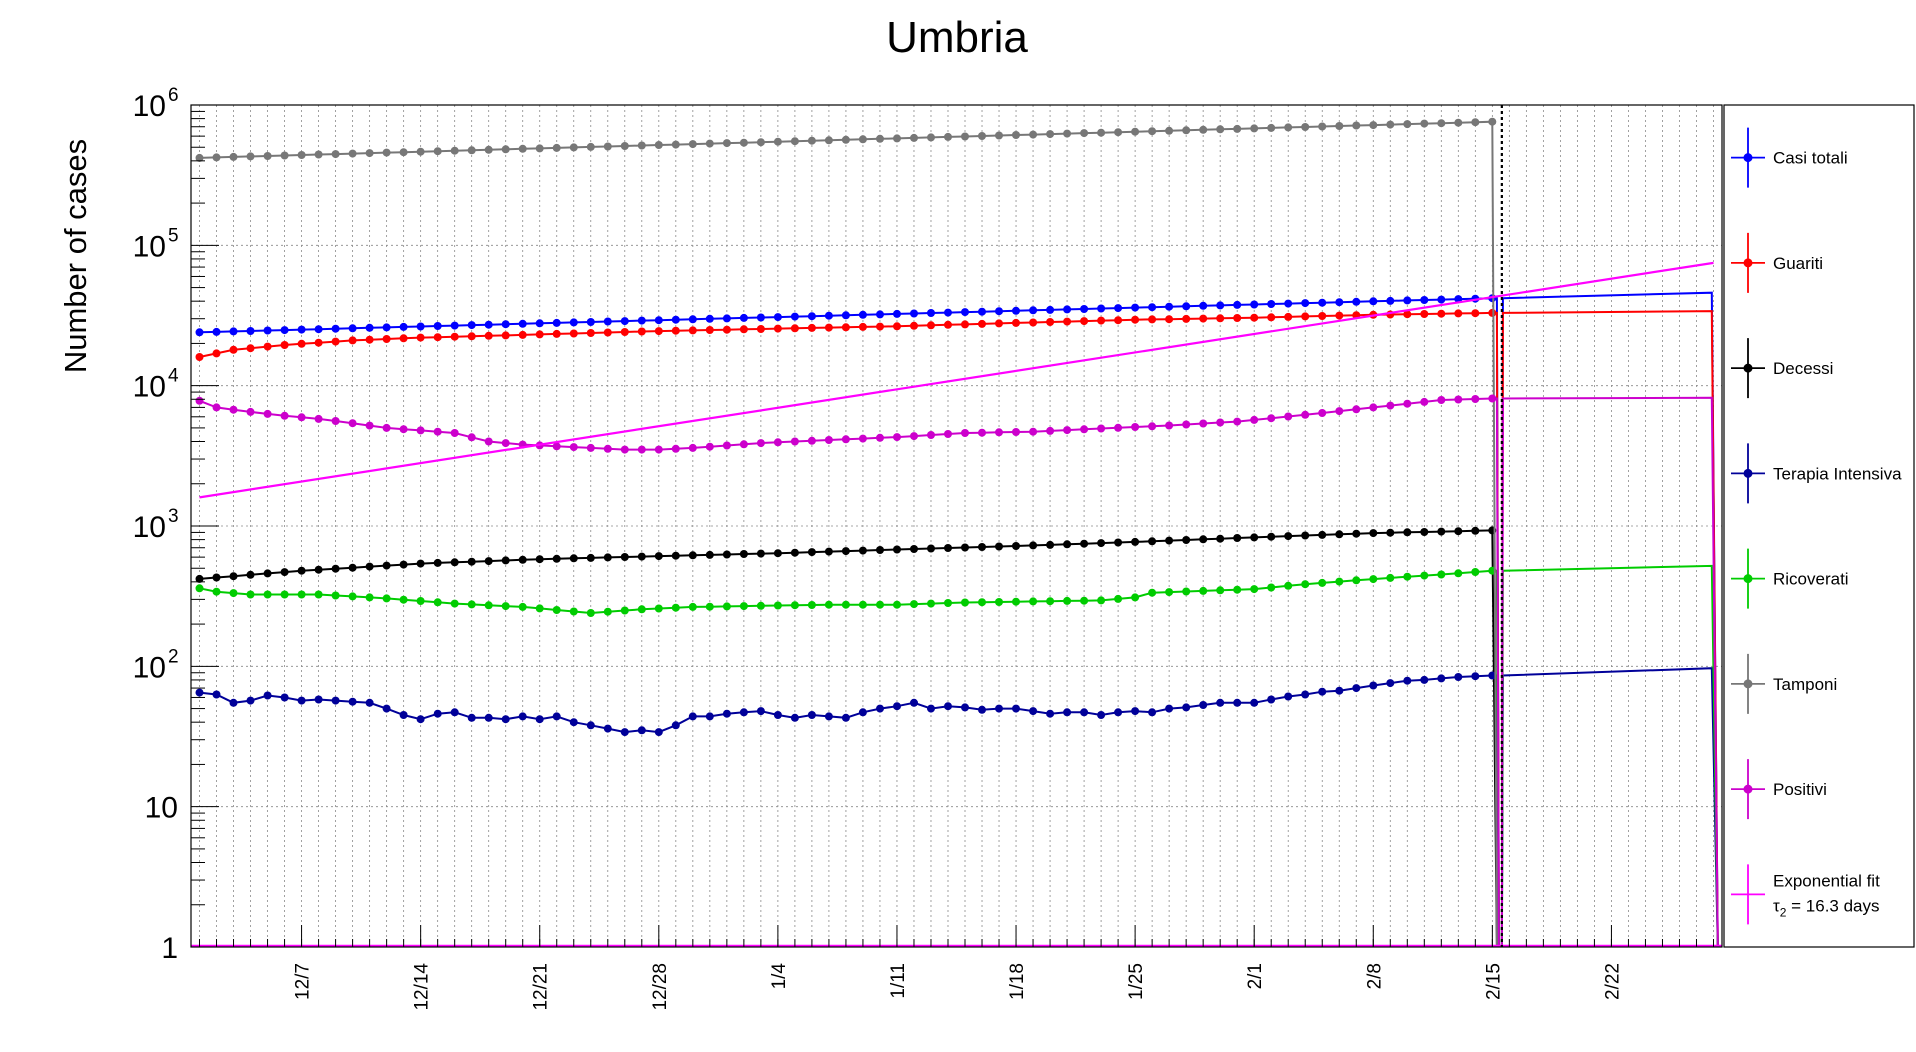 Image resolution: width=1916 pixels, height=1052 pixels. Describe the element at coordinates (779, 976) in the screenshot. I see `x-tick-label: 1/4` at that location.